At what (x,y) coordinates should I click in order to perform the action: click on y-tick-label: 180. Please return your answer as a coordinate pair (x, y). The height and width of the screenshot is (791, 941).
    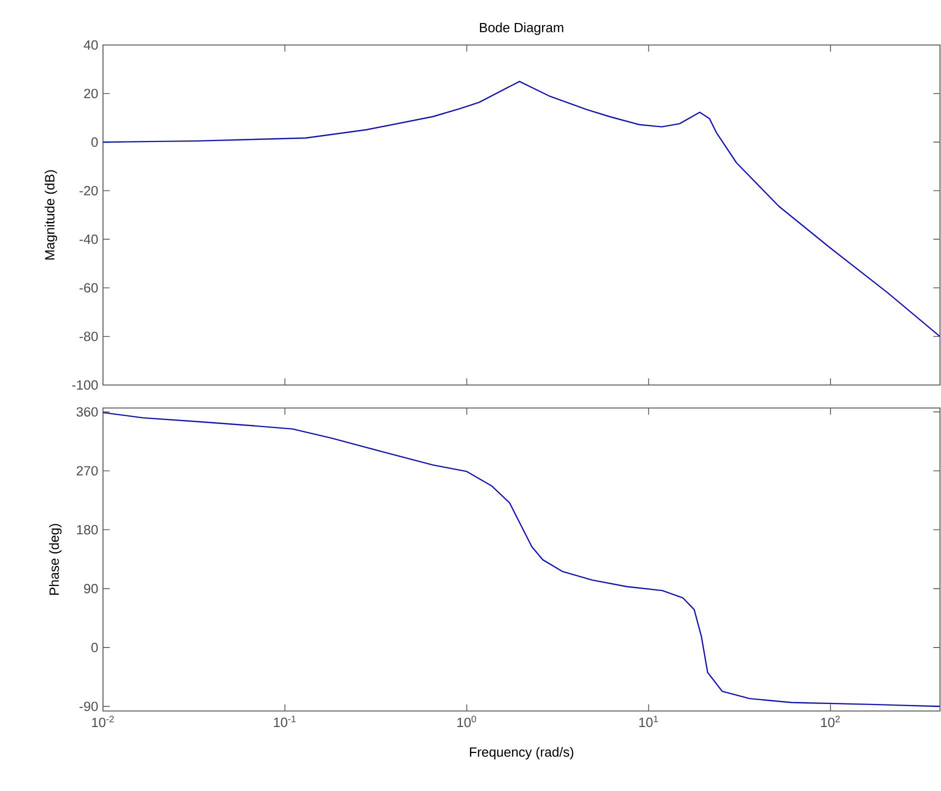
    Looking at the image, I should click on (87, 529).